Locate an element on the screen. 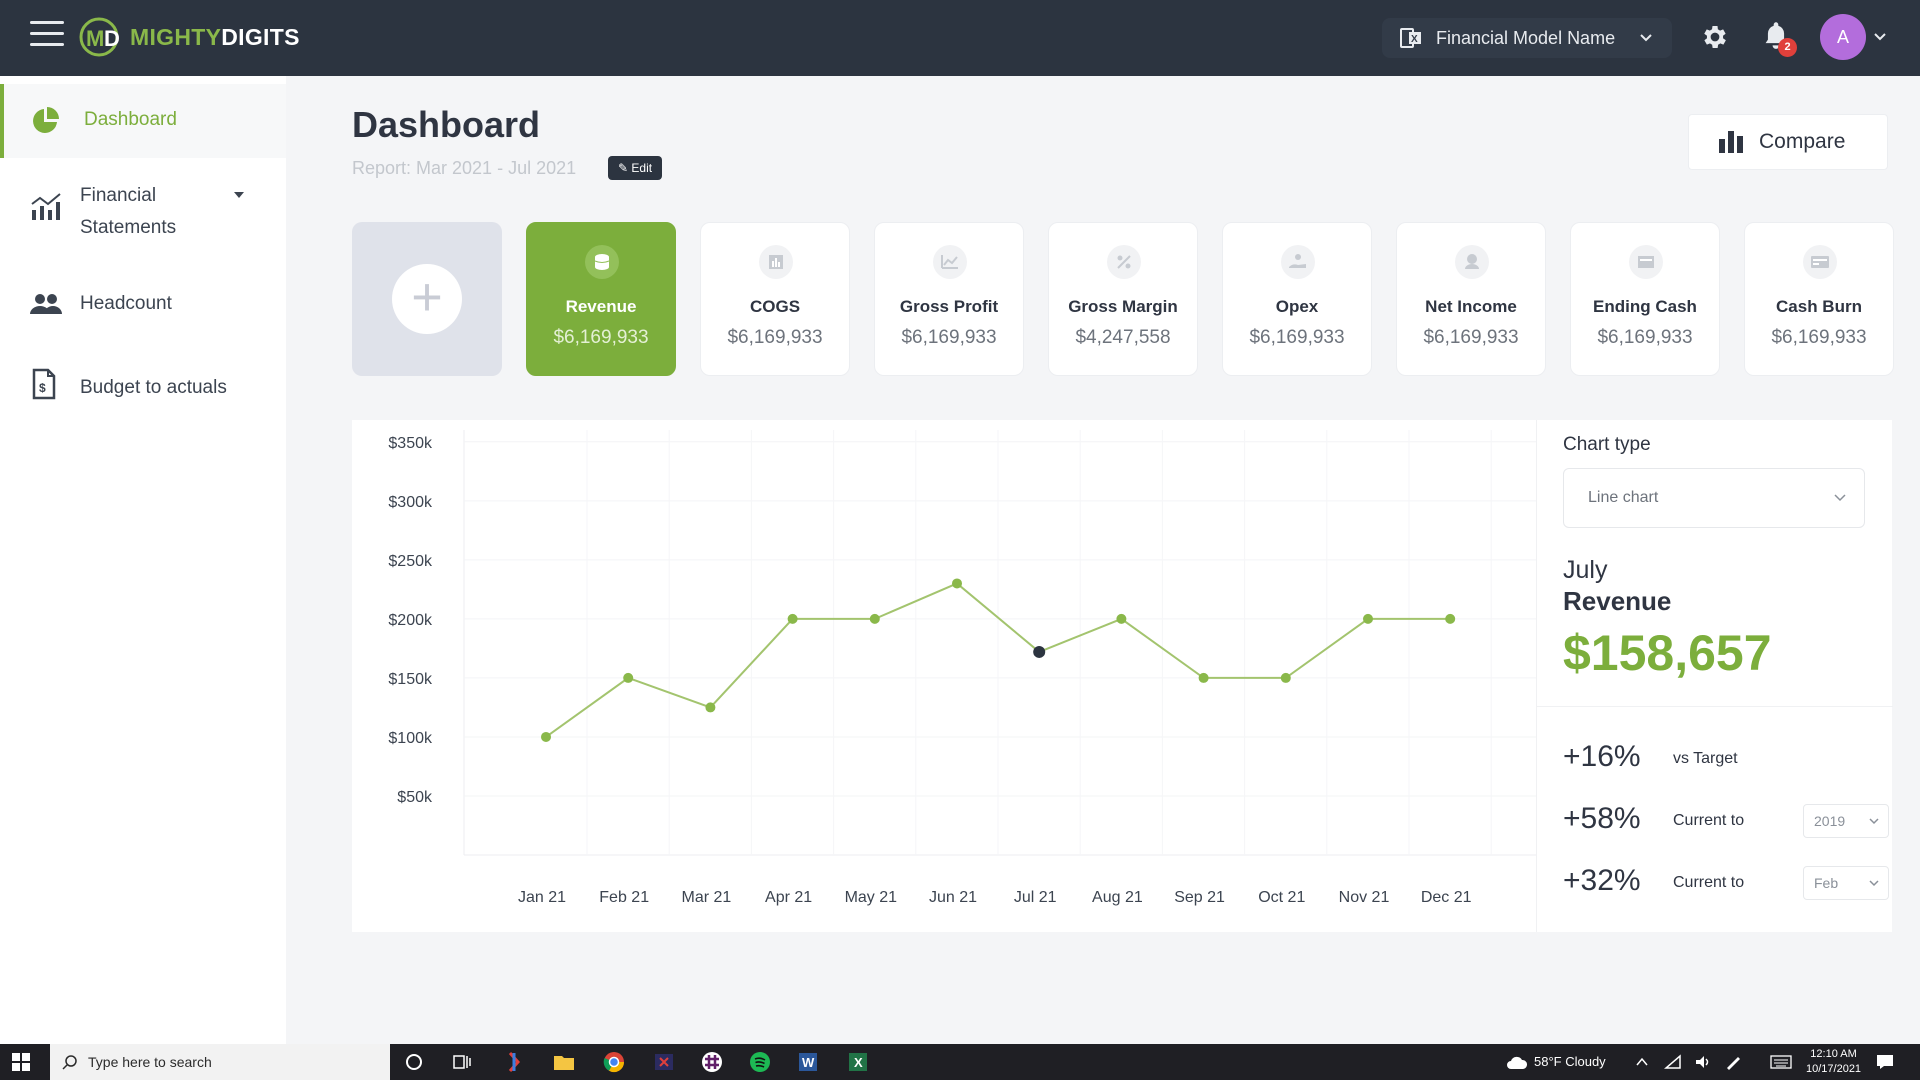 This screenshot has width=1920, height=1080. word-icon: W is located at coordinates (808, 1062).